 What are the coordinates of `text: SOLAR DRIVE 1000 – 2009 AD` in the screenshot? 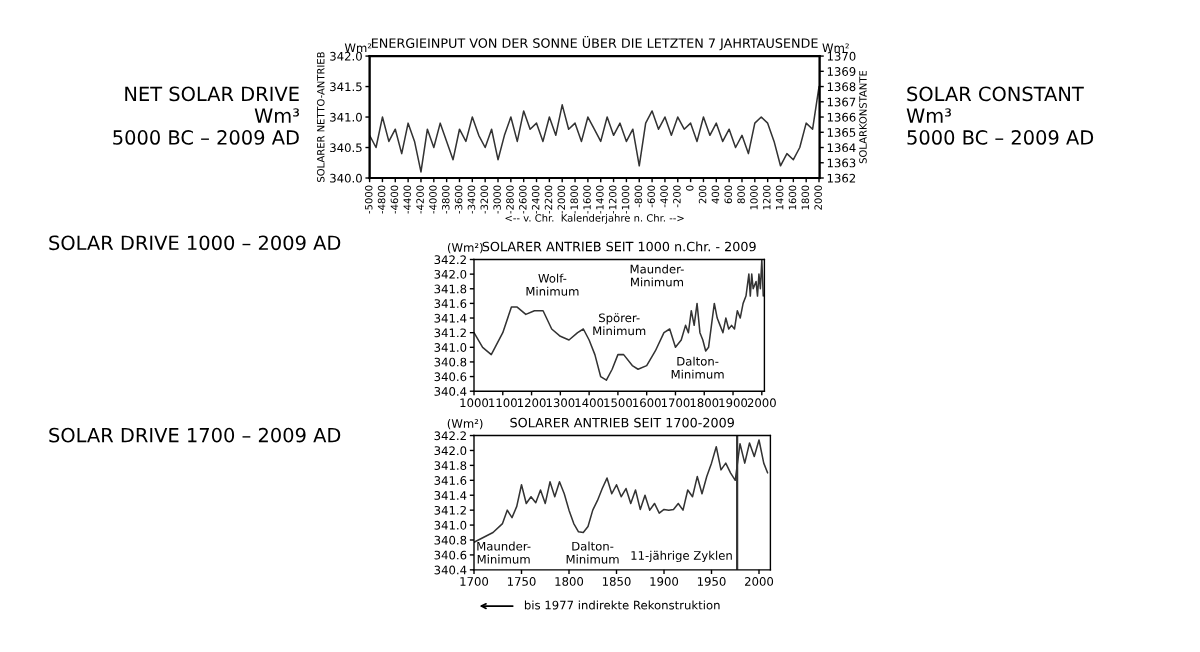 It's located at (195, 243).